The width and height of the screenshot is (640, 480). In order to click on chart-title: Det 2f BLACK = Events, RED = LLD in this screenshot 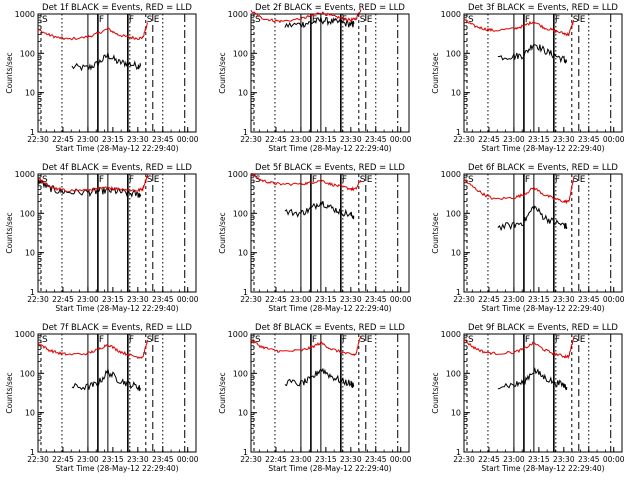, I will do `click(330, 8)`.